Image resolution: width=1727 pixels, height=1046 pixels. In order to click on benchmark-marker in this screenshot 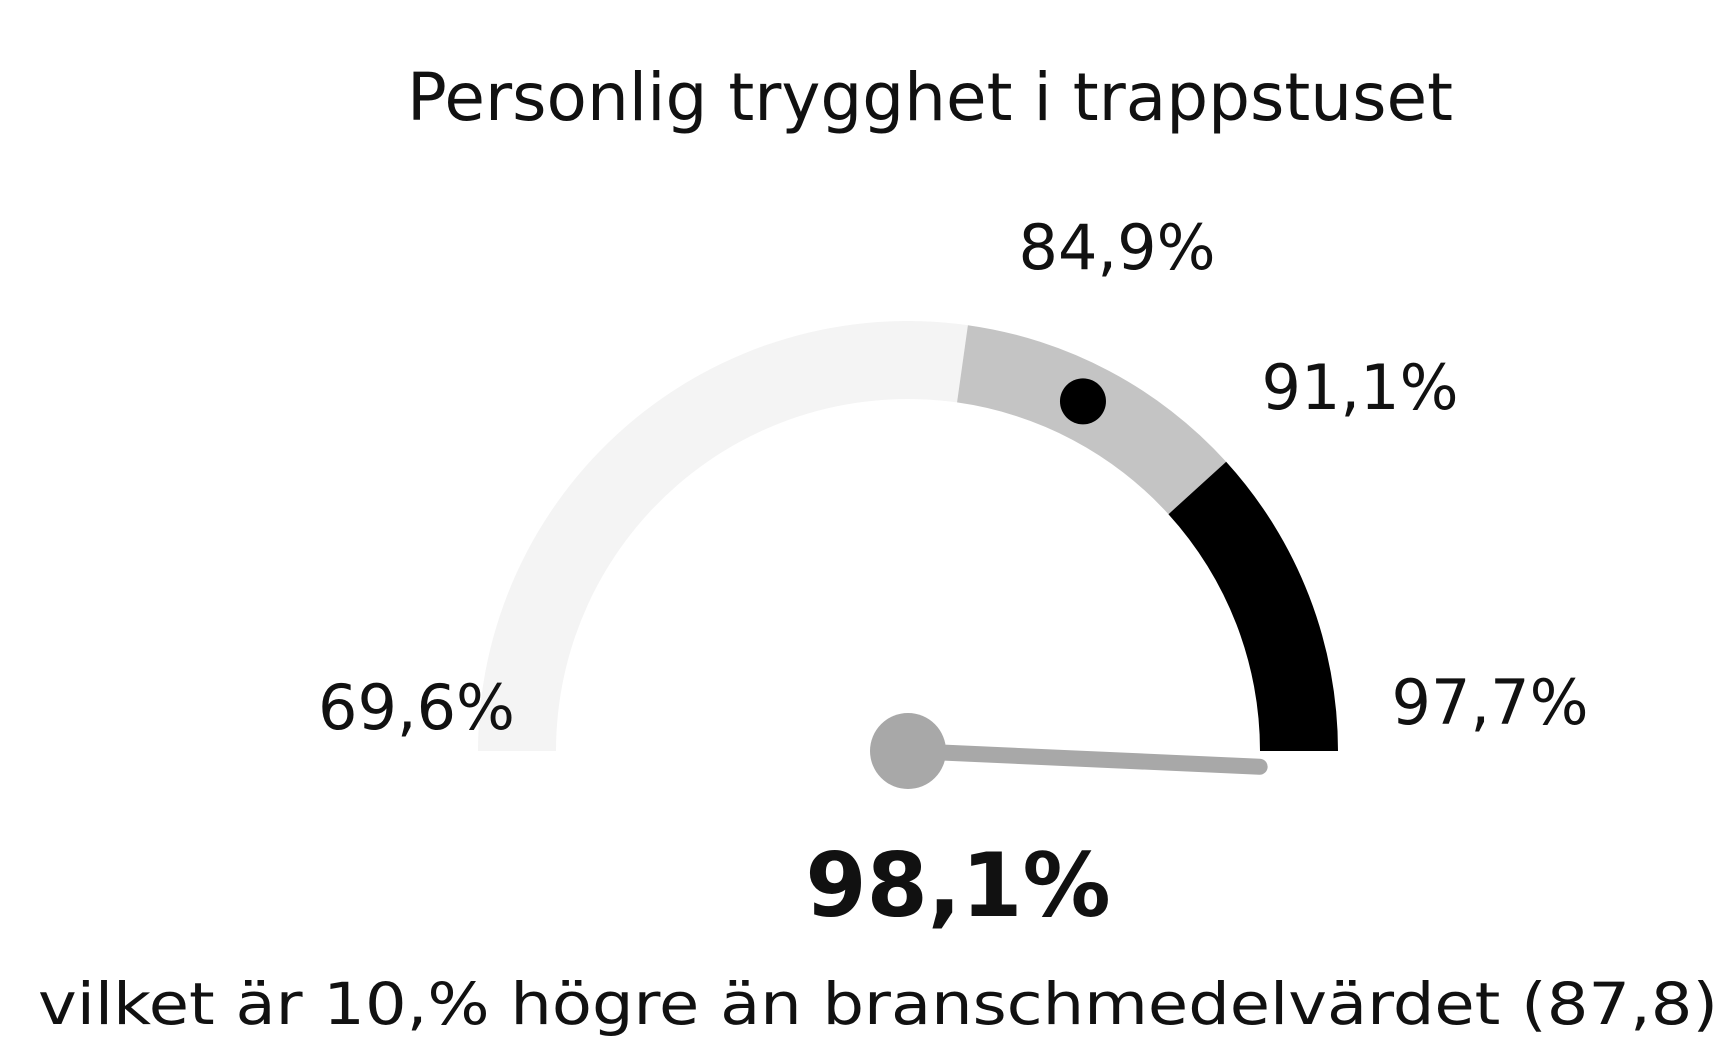, I will do `click(1082, 401)`.